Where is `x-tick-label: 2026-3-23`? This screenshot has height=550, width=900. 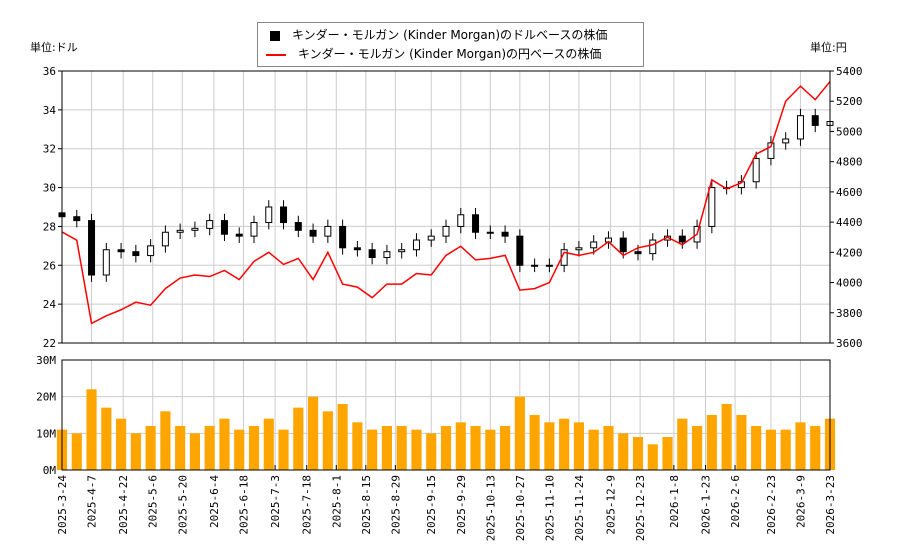
x-tick-label: 2026-3-23 is located at coordinates (830, 505).